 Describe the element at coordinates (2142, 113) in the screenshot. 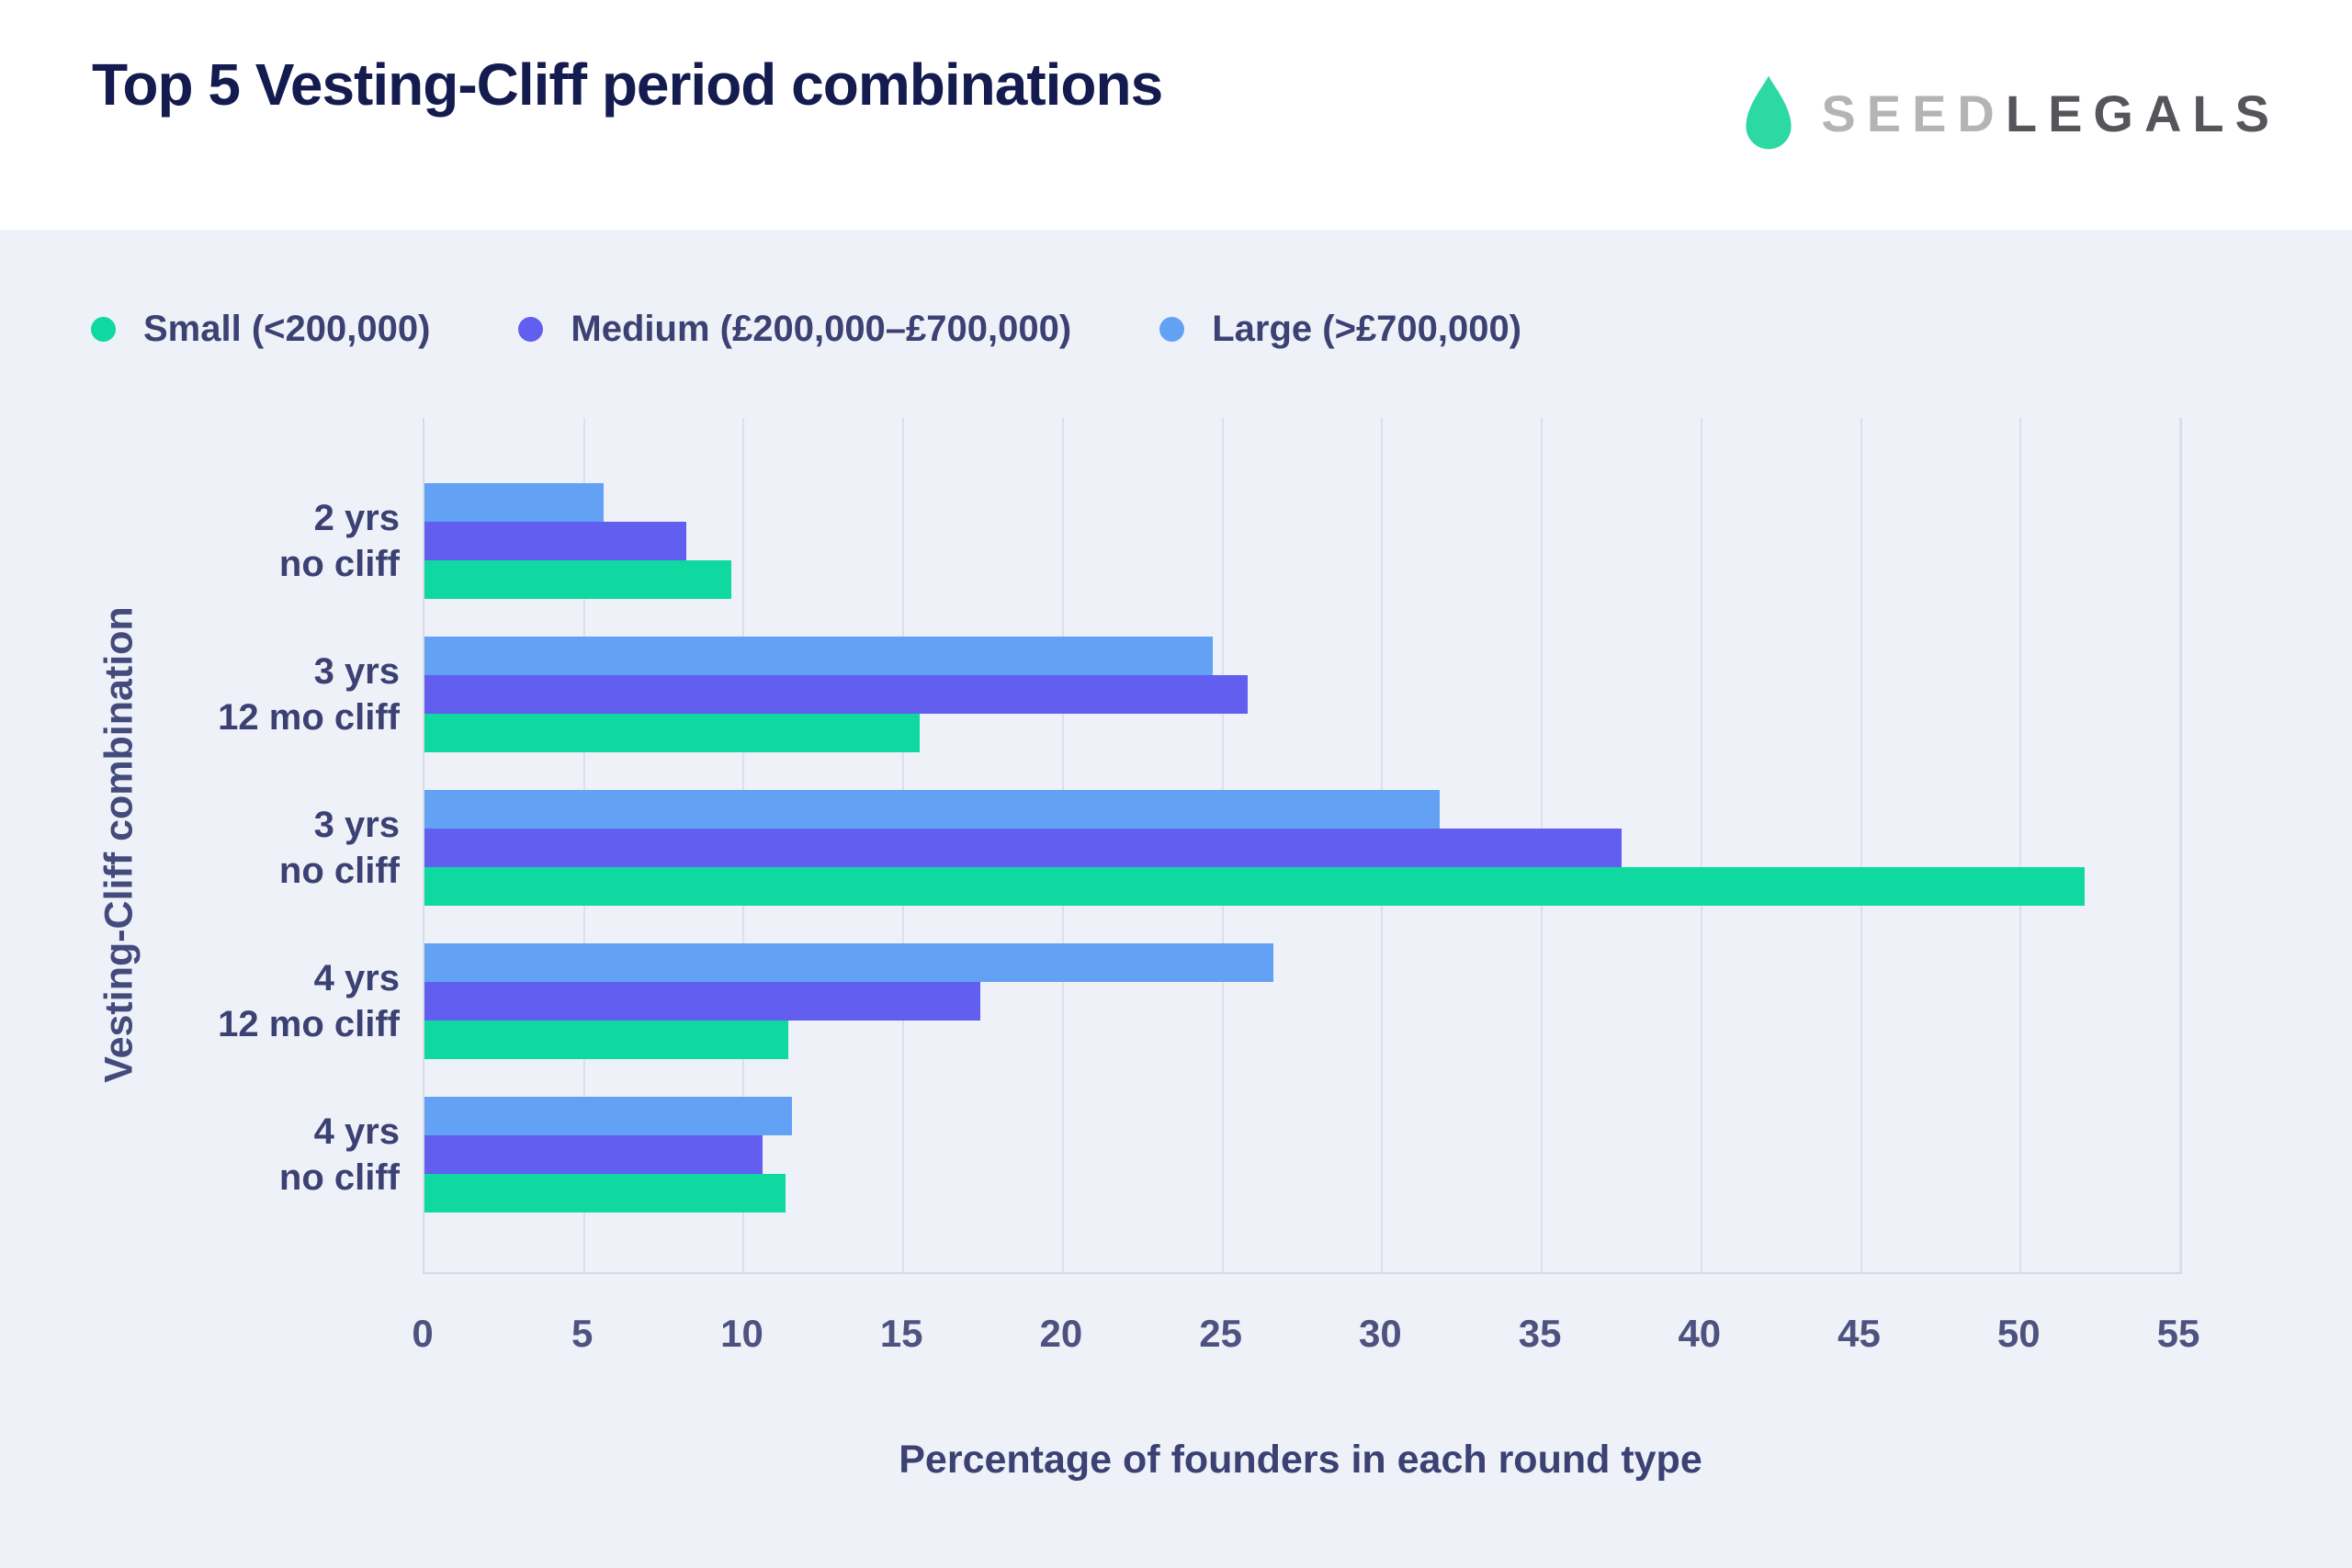

I see `logo-text-legals: LEGALS` at that location.